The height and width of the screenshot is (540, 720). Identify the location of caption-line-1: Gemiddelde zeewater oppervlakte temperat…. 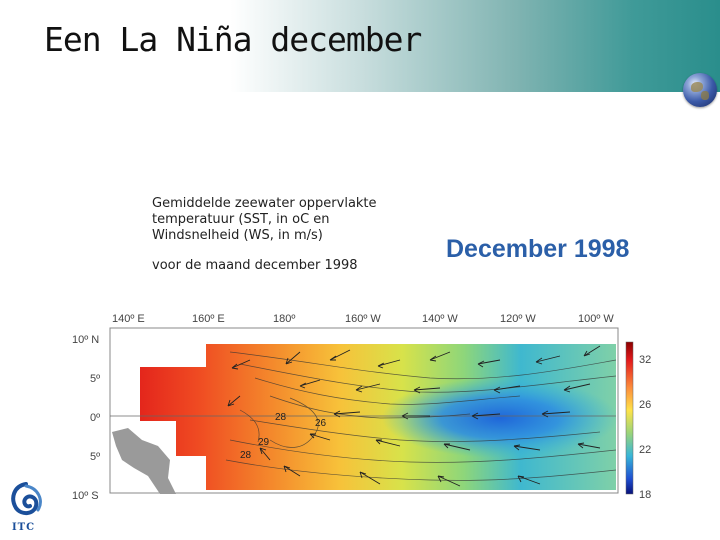
(264, 219).